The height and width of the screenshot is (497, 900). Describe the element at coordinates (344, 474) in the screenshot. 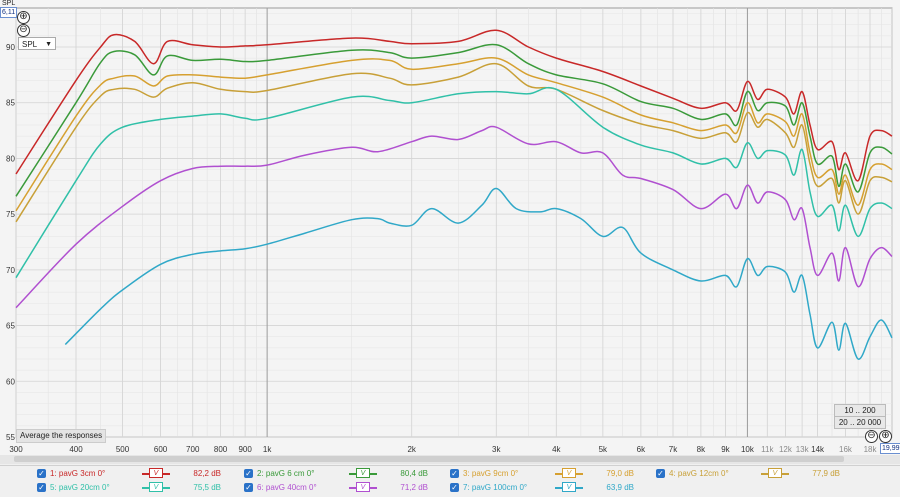

I see `legend-item: ✓ 2: pavG 6 cm 0° V 80,4 dB` at that location.